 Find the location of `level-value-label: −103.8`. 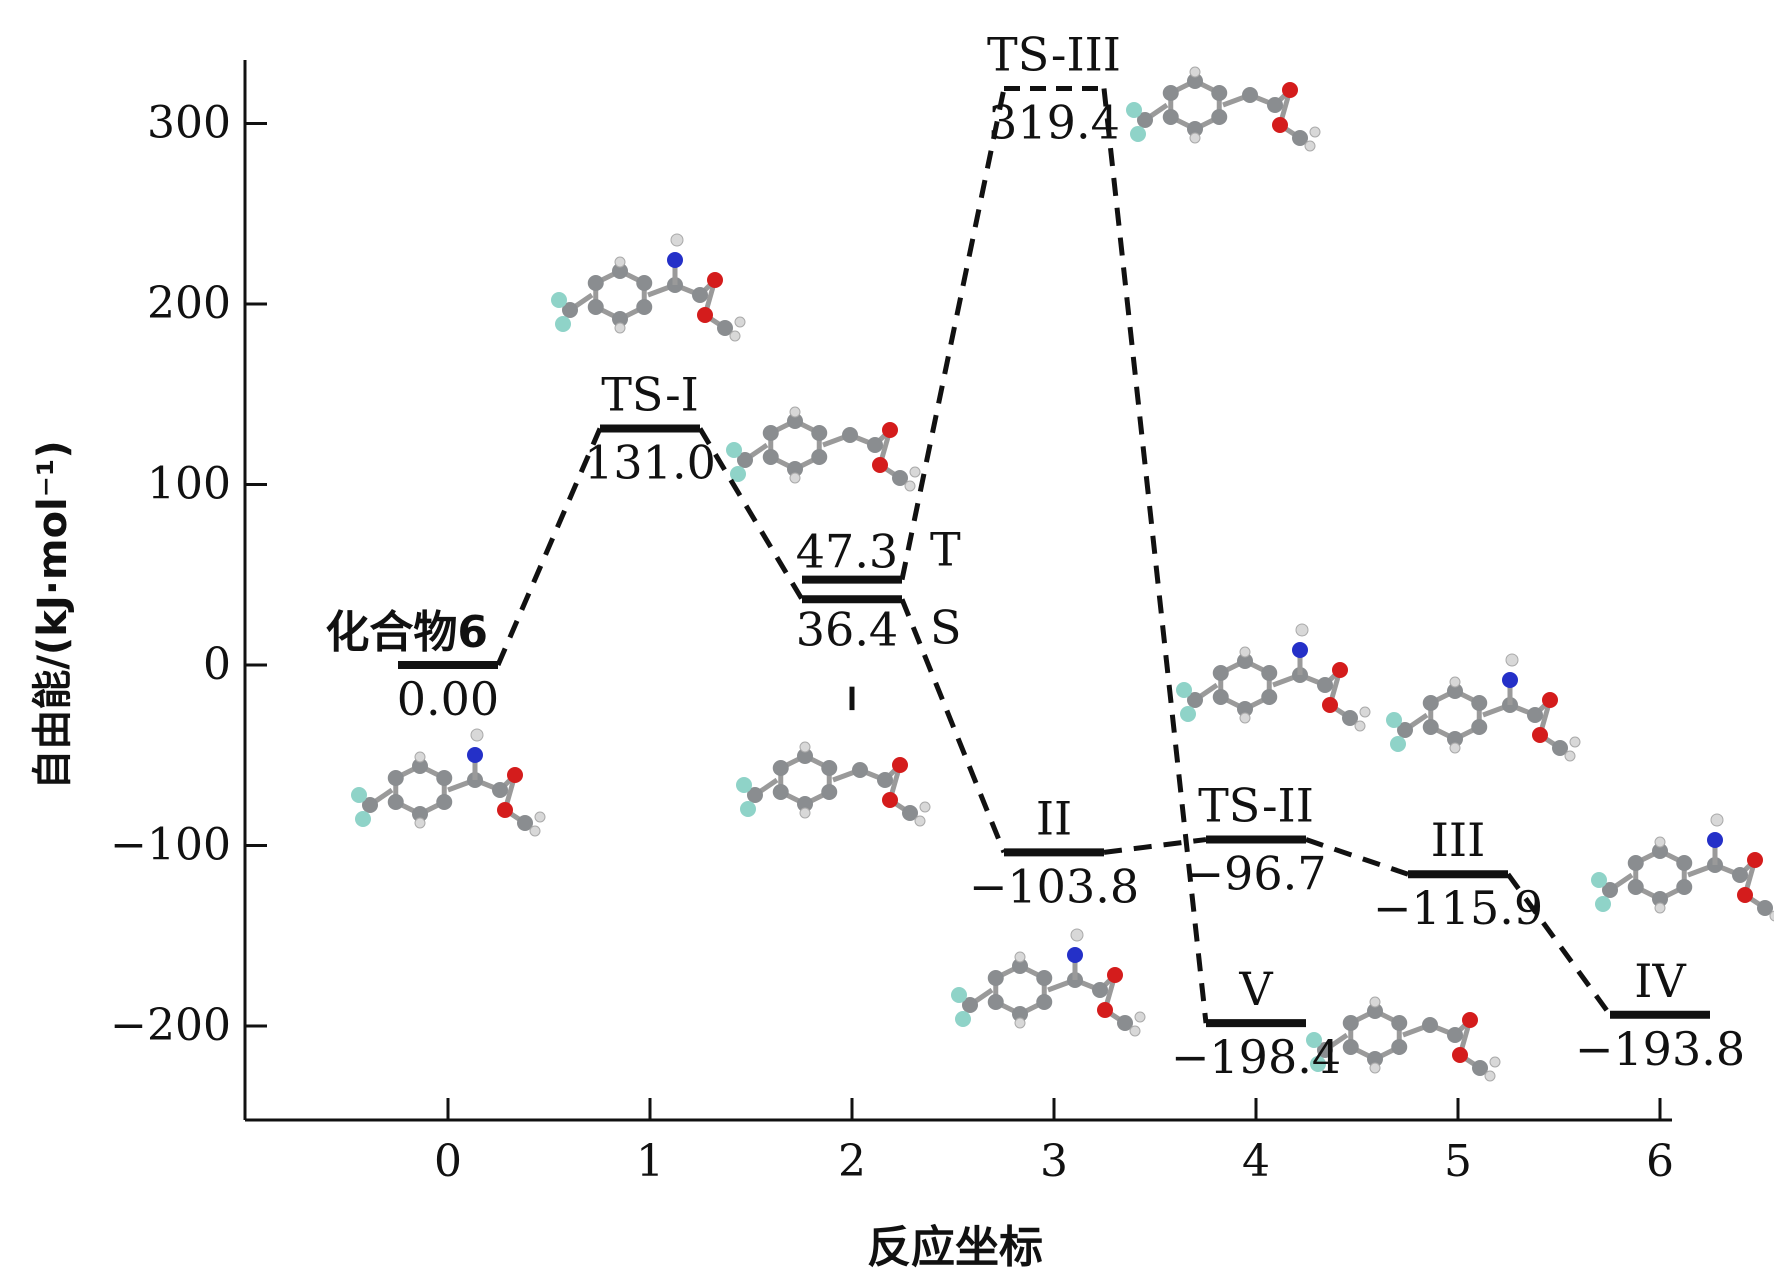

level-value-label: −103.8 is located at coordinates (1054, 886).